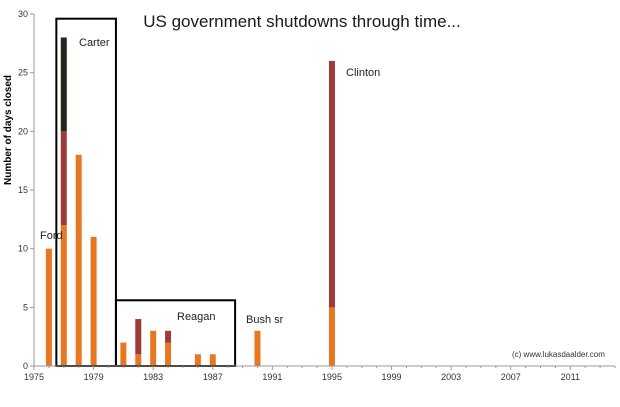  I want to click on x-tick-label: 1995, so click(332, 377).